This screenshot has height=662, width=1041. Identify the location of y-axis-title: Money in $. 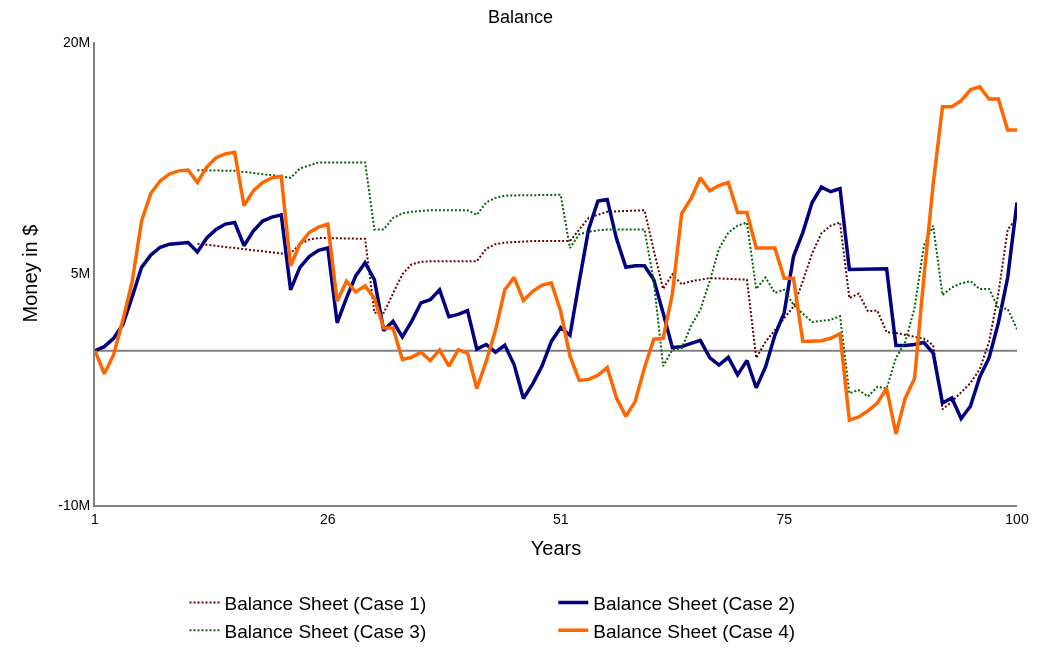
(30, 273).